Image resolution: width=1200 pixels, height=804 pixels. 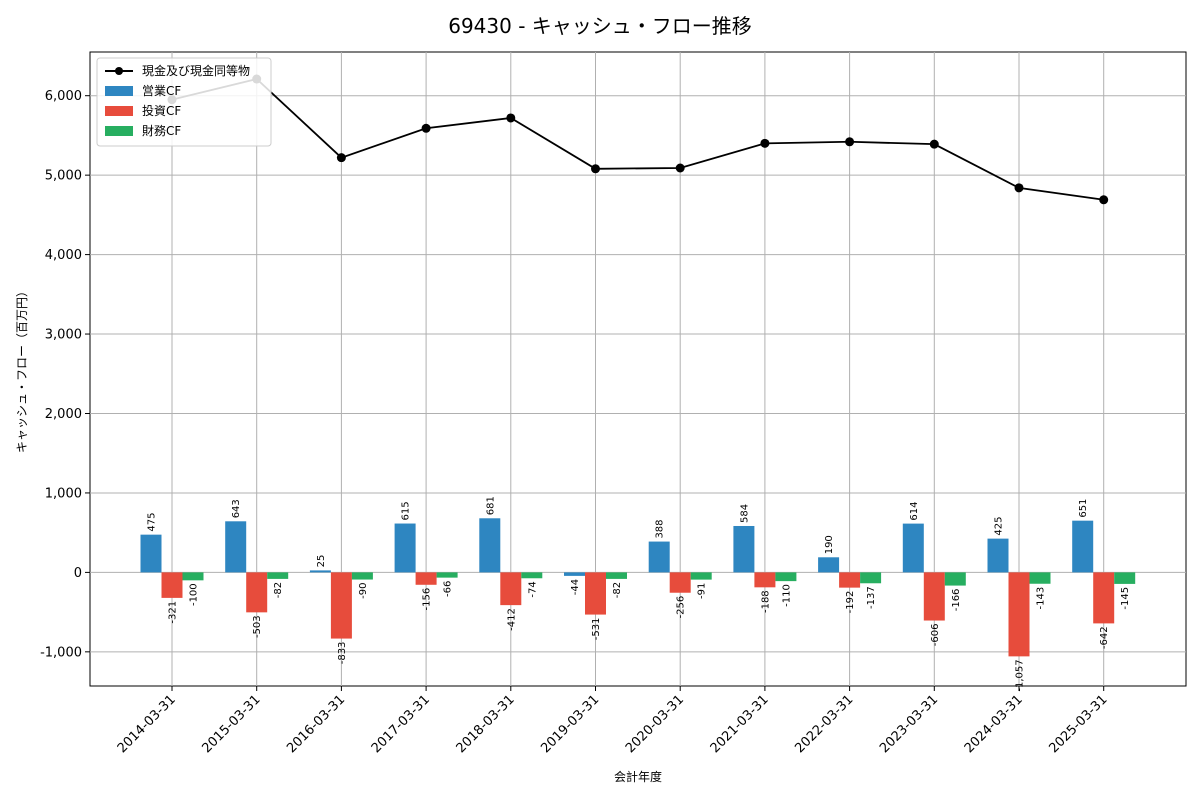 What do you see at coordinates (575, 587) in the screenshot?
I see `bar-value-label: -44` at bounding box center [575, 587].